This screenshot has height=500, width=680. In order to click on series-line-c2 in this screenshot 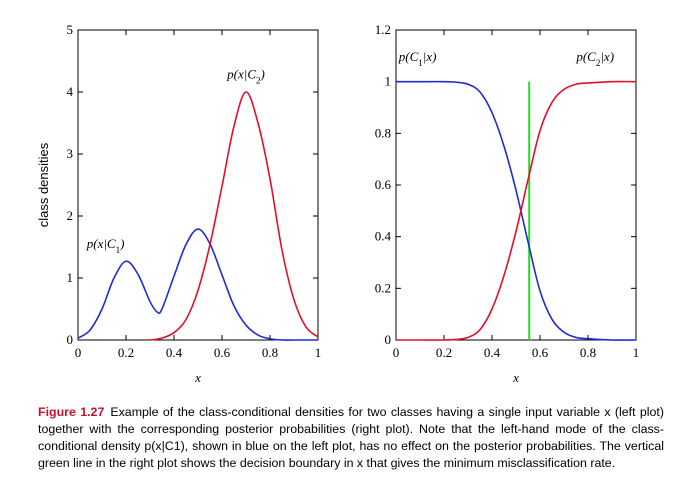, I will do `click(234, 216)`.